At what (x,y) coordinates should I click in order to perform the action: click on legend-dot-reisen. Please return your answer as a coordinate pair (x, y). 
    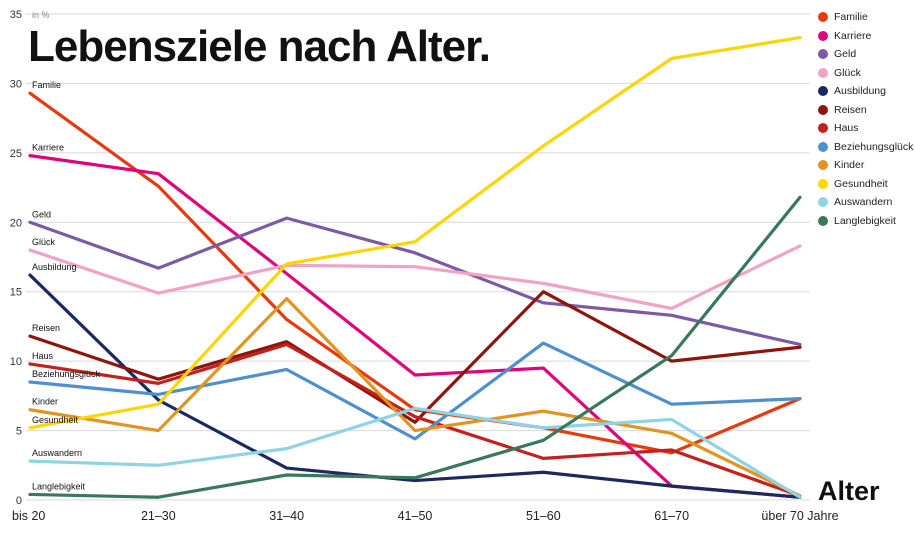
    Looking at the image, I should click on (823, 109).